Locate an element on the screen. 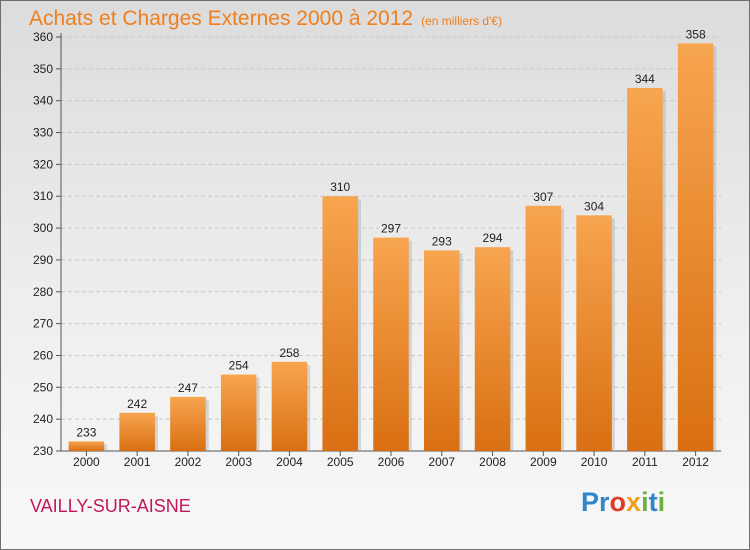  bar-2007 is located at coordinates (442, 350).